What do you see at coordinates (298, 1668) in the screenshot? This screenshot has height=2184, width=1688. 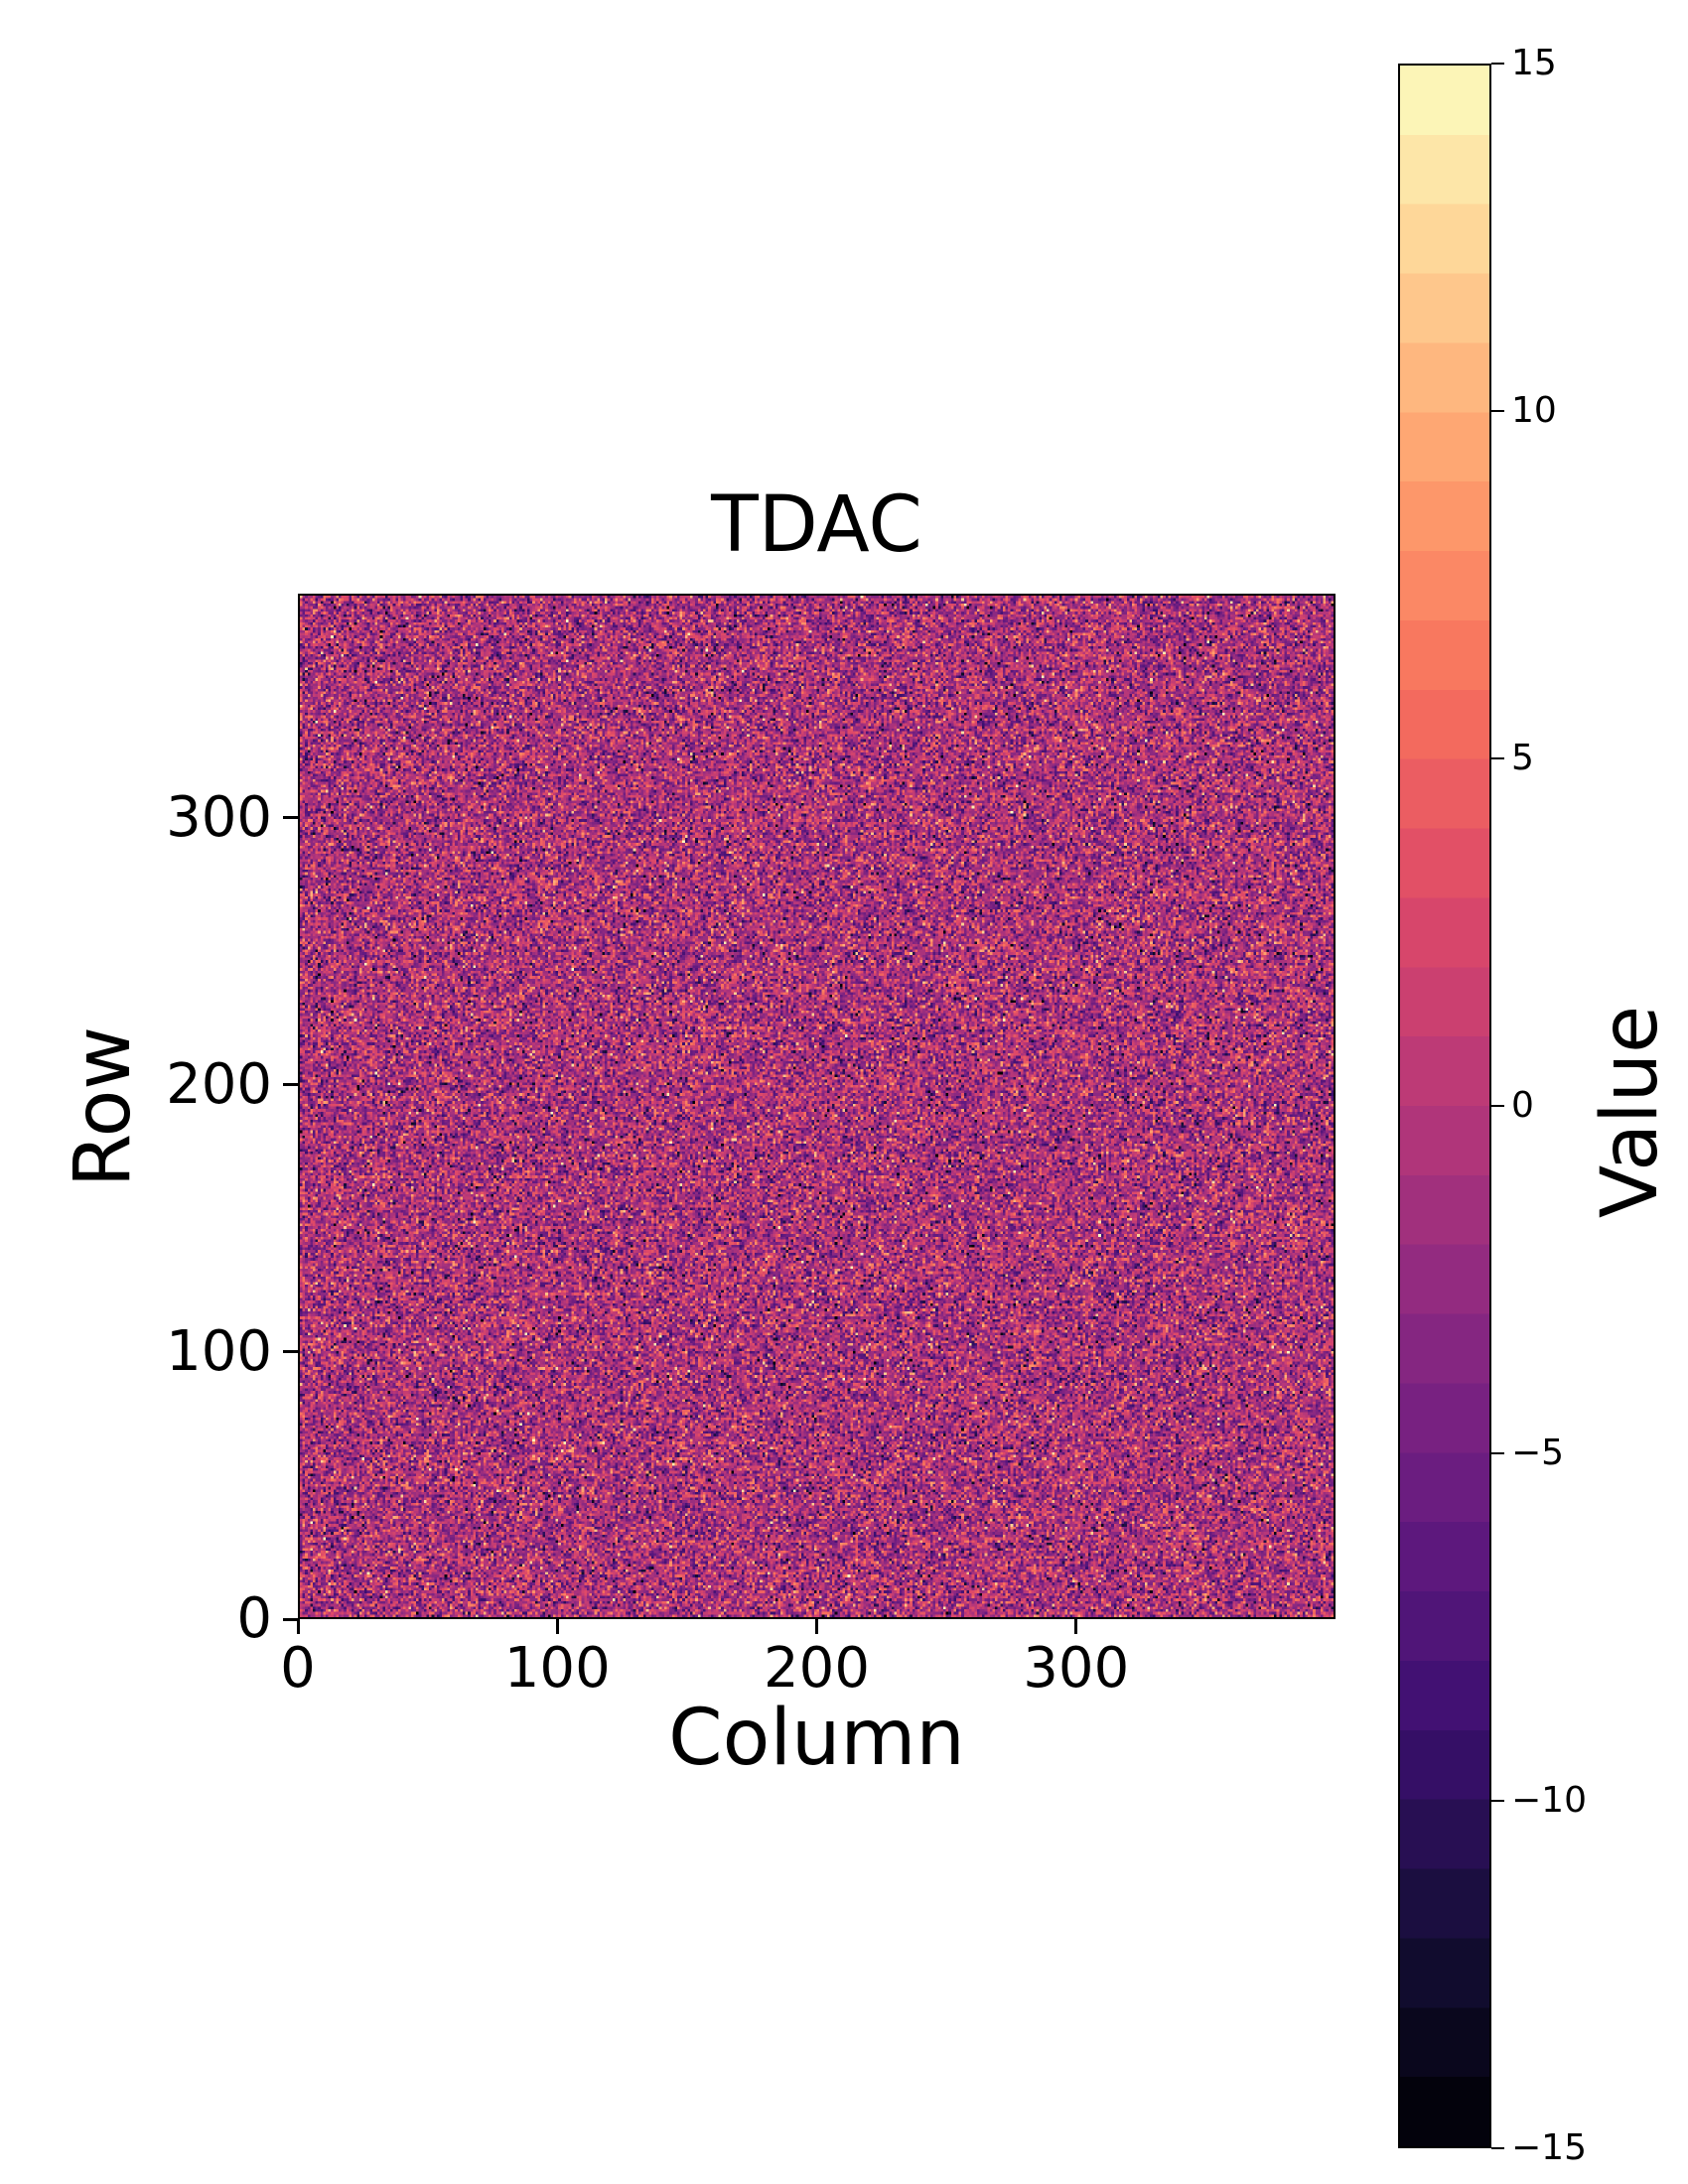 I see `x-tick-label: 0` at bounding box center [298, 1668].